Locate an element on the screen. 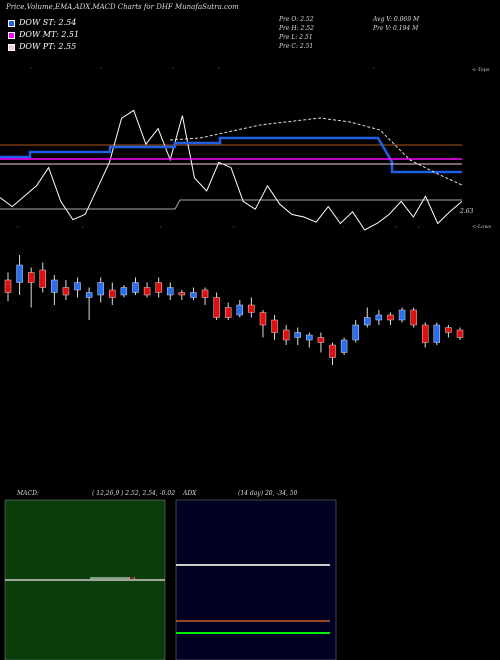 The height and width of the screenshot is (660, 500). info-open: Pre O: 2.52 is located at coordinates (296, 19).